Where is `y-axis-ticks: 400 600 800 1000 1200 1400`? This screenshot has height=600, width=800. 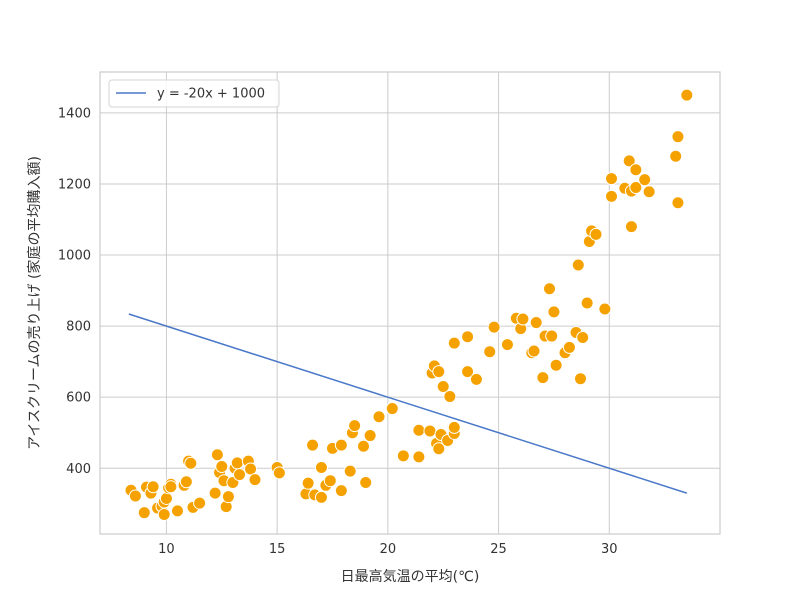 y-axis-ticks: 400 600 800 1000 1200 1400 is located at coordinates (74, 291).